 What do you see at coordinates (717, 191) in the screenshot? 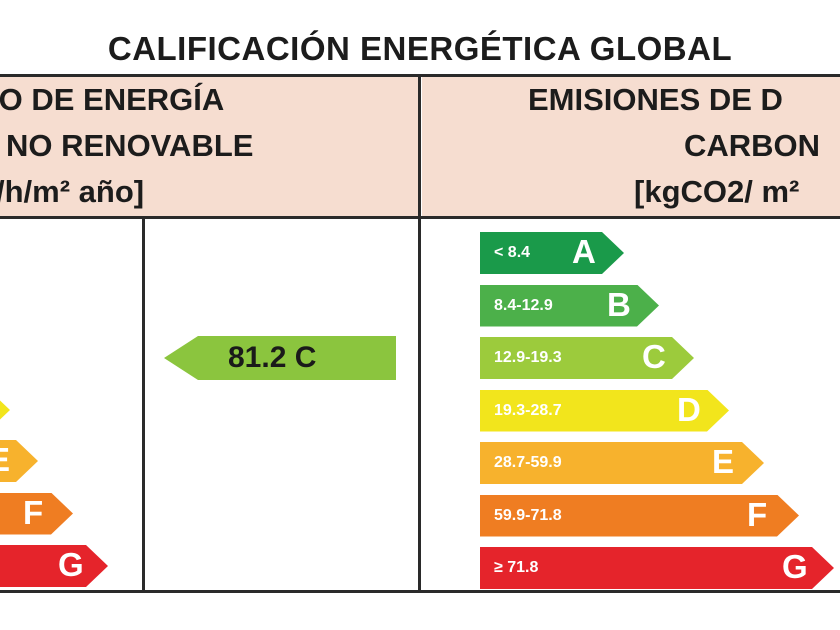
I see `emissions-header-units: [kgCO2/ m²` at bounding box center [717, 191].